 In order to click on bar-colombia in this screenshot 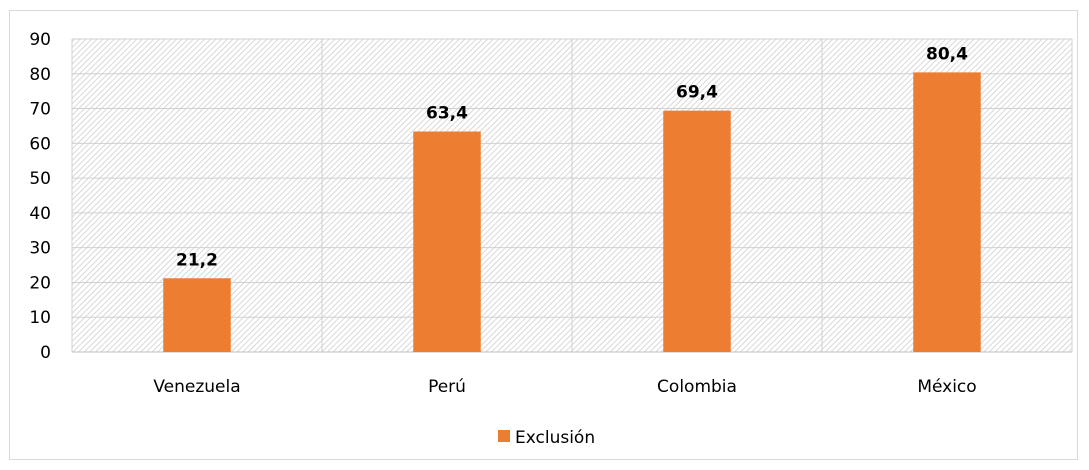, I will do `click(697, 231)`.